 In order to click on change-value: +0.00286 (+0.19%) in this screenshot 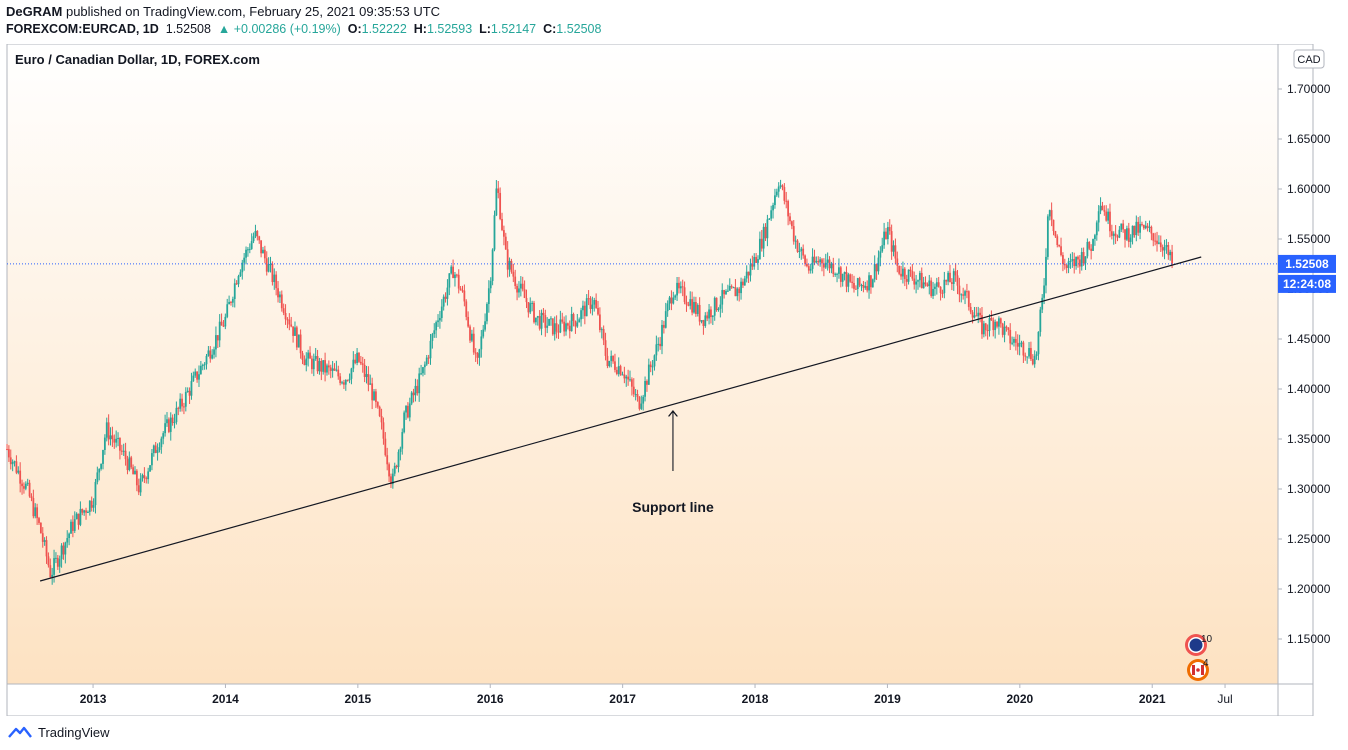, I will do `click(287, 29)`.